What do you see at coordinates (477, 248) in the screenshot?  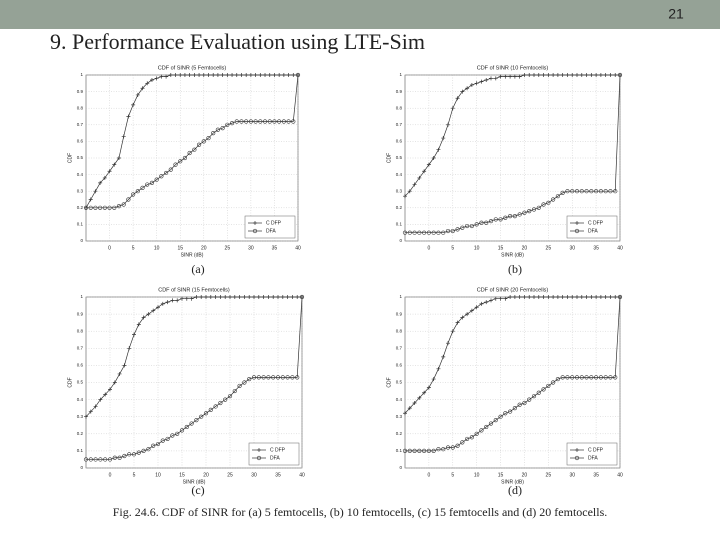 I see `x-tick-label: 10` at bounding box center [477, 248].